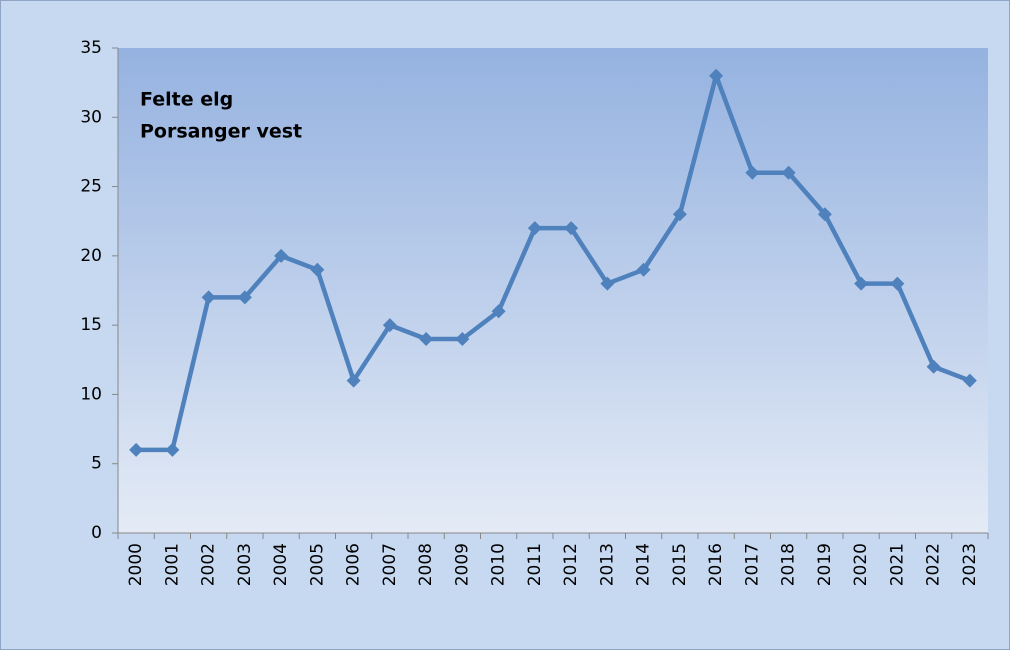  I want to click on y-tick-label: 10, so click(91, 394).